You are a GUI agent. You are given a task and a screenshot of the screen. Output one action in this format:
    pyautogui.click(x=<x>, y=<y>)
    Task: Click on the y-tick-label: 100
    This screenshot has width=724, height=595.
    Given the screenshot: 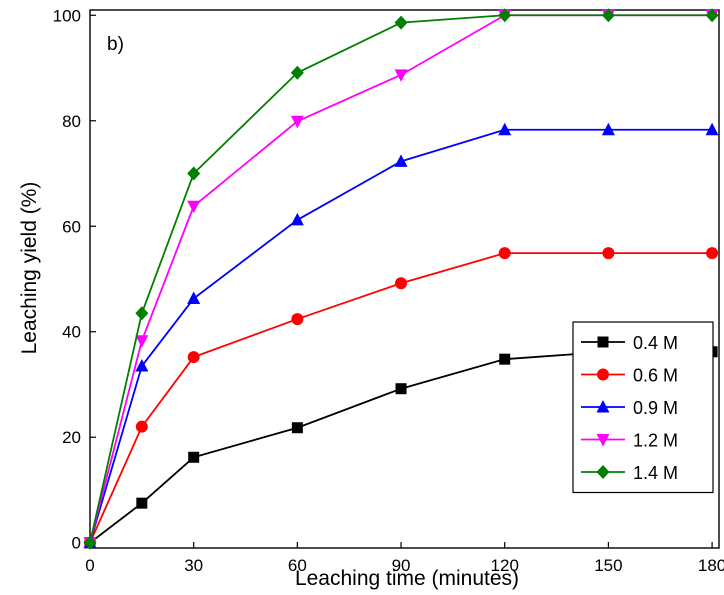 What is the action you would take?
    pyautogui.click(x=67, y=15)
    